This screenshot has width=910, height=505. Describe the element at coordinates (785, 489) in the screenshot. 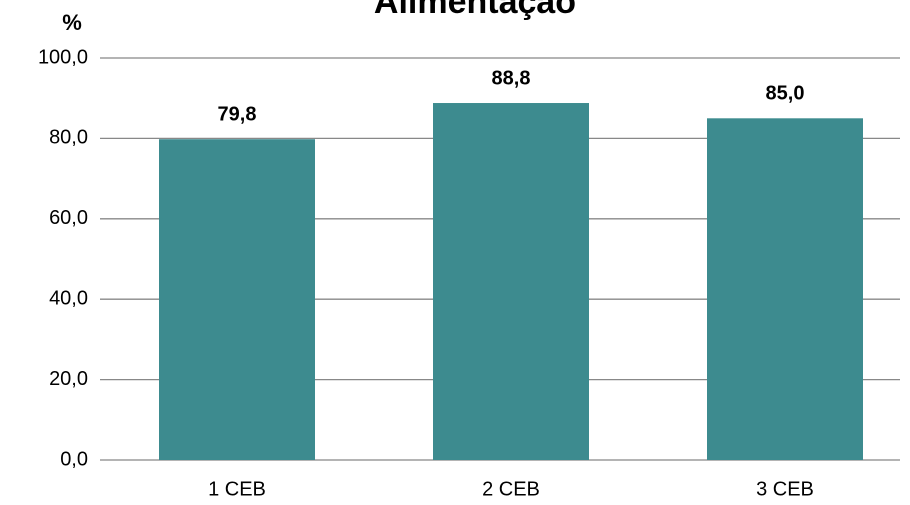

I see `x-tick-label: 3 CEB` at that location.